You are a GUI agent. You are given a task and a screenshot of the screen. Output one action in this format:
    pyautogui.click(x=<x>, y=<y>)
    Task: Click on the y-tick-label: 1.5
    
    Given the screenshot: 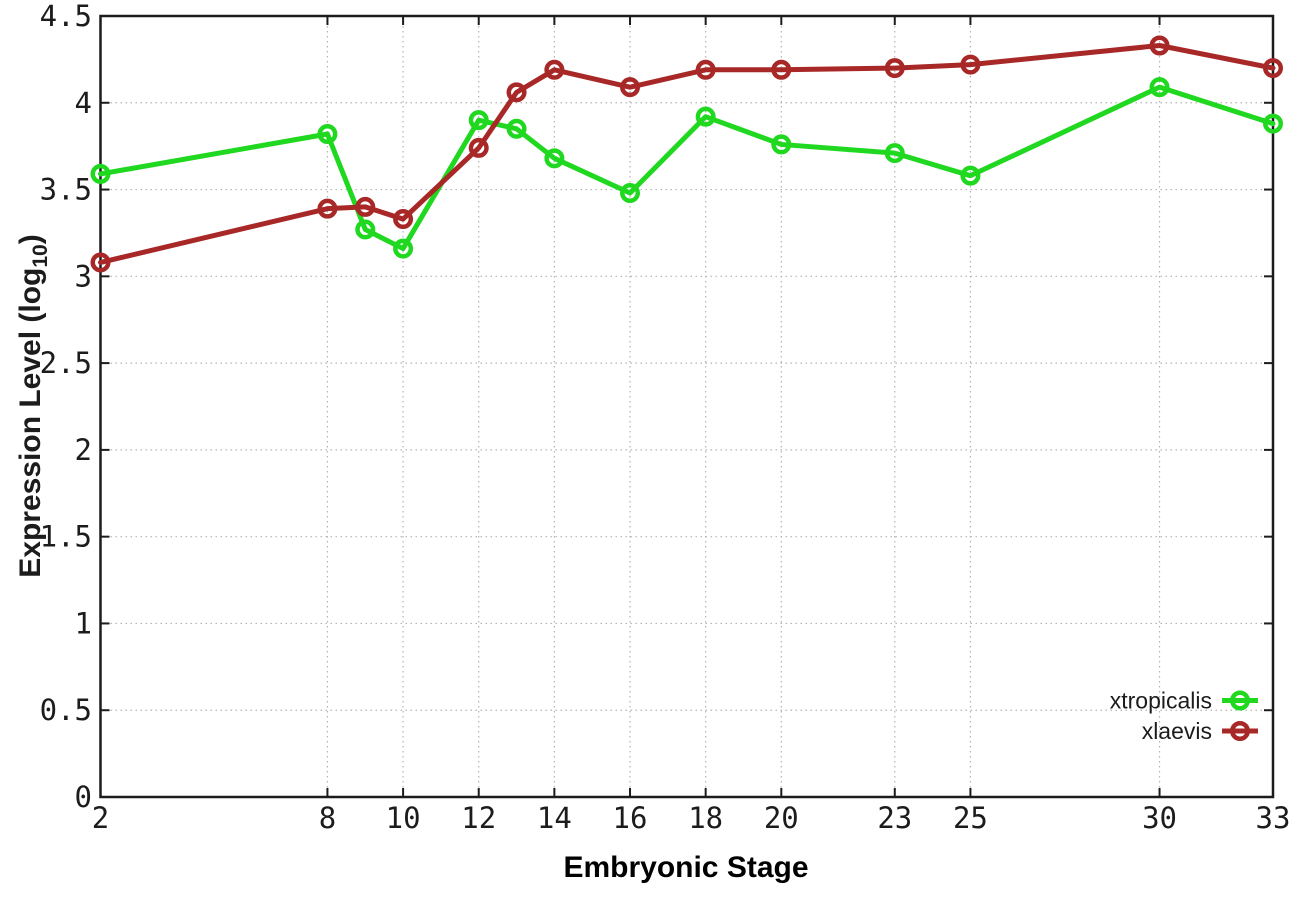 What is the action you would take?
    pyautogui.click(x=66, y=537)
    